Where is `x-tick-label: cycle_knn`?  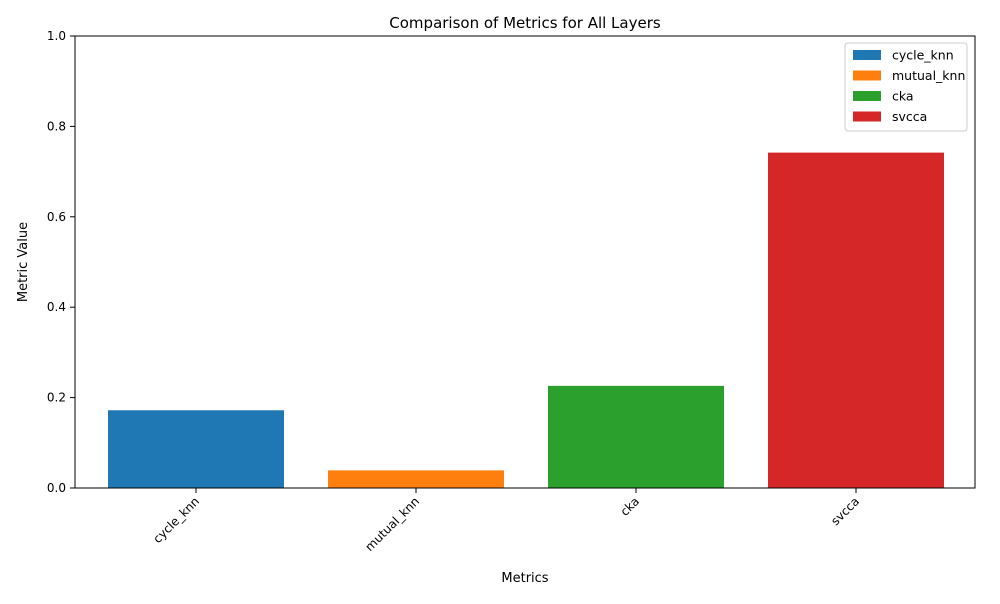
x-tick-label: cycle_knn is located at coordinates (176, 520).